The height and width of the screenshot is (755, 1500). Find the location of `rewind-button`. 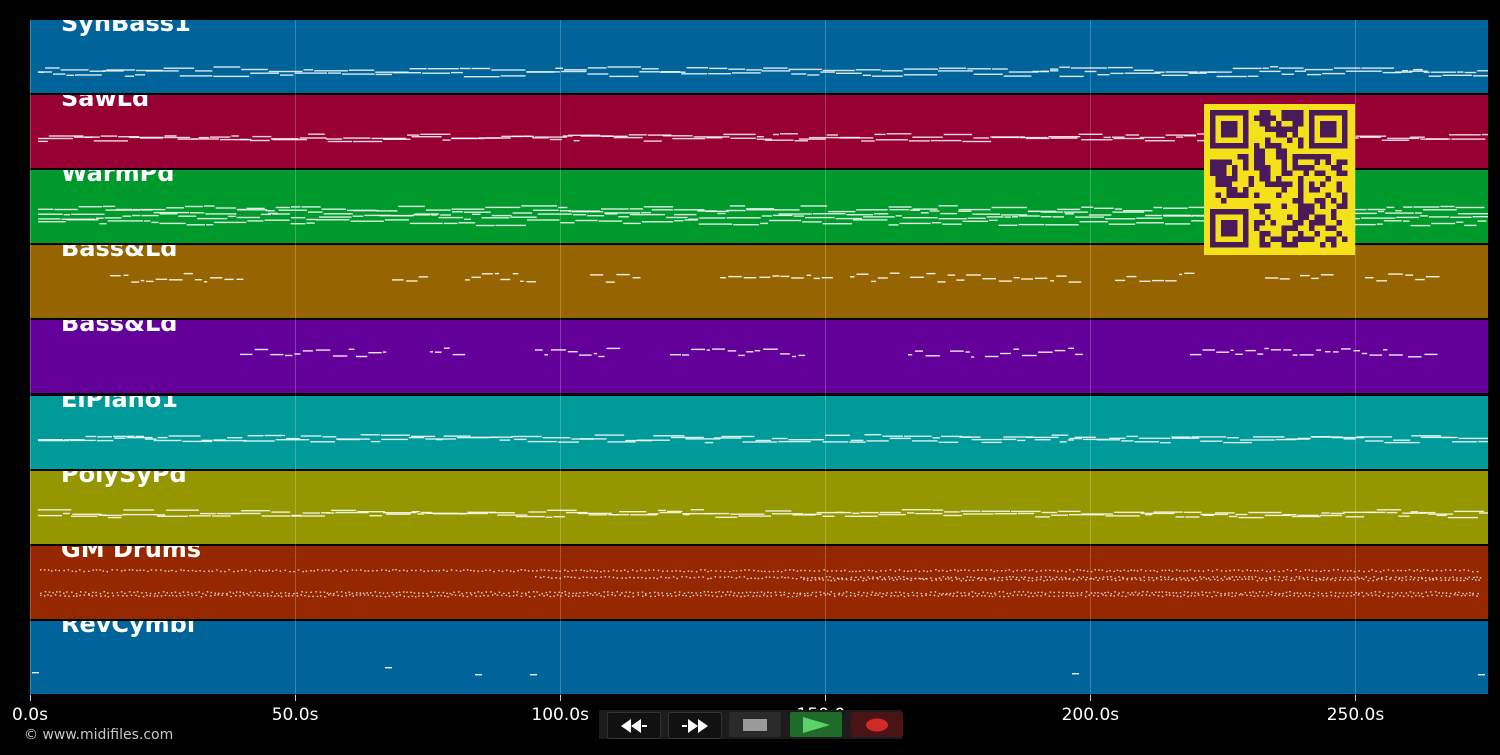

rewind-button is located at coordinates (634, 725).